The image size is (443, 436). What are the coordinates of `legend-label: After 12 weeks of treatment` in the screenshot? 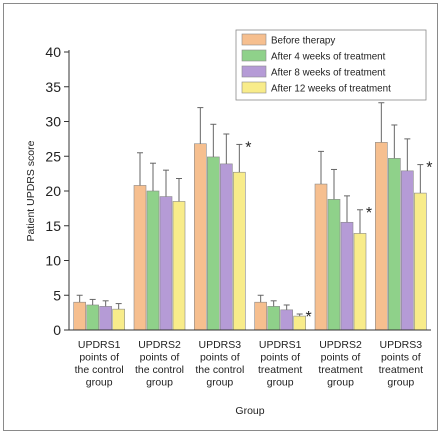 It's located at (331, 89).